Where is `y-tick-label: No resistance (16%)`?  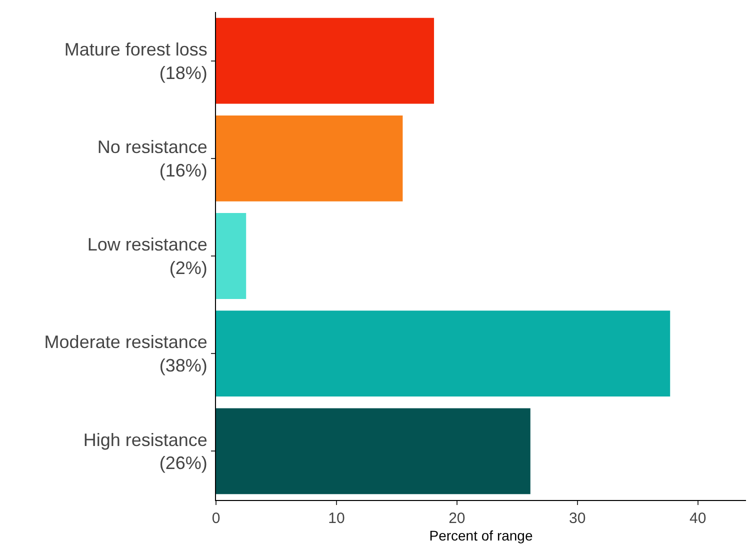 y-tick-label: No resistance (16%) is located at coordinates (152, 158).